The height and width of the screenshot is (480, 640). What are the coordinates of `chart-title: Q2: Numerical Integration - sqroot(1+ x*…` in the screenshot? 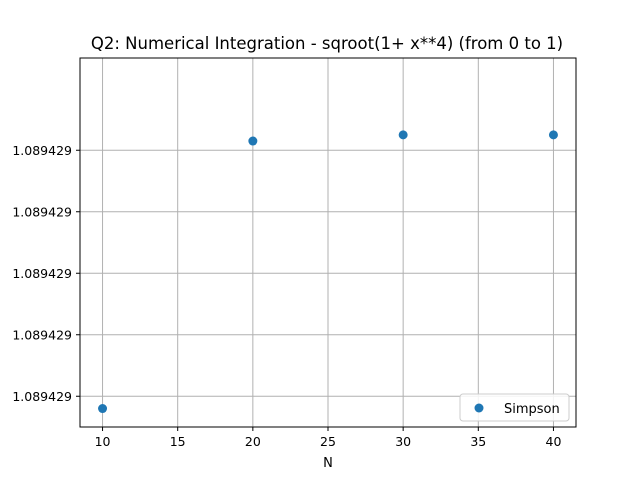 It's located at (327, 43).